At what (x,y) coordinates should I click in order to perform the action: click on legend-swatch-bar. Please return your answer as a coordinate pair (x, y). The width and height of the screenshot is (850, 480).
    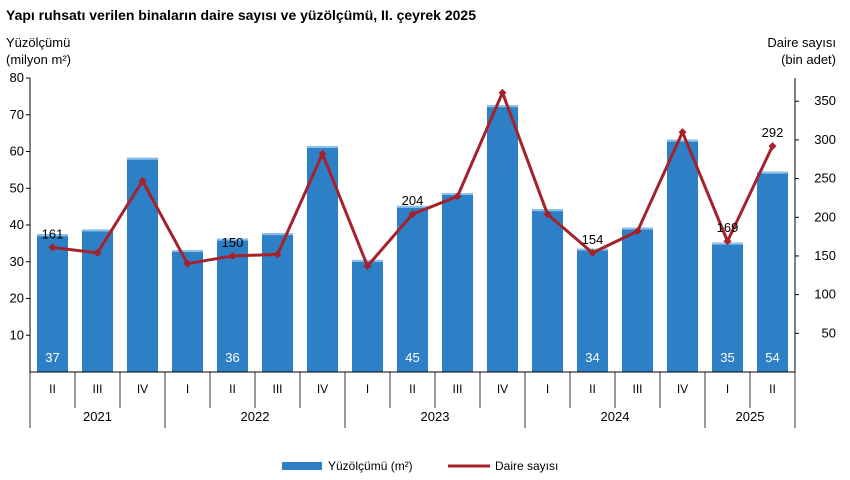
    Looking at the image, I should click on (302, 466).